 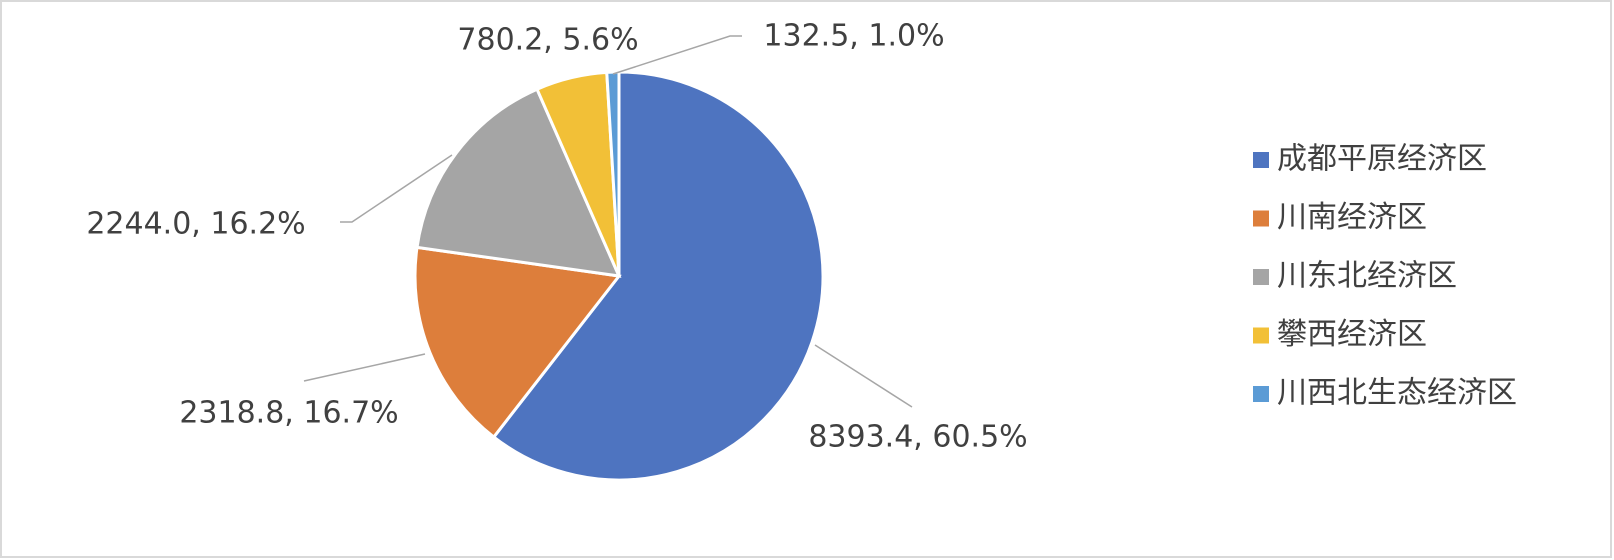 What do you see at coordinates (1352, 334) in the screenshot?
I see `legend-label: 攀西经济区` at bounding box center [1352, 334].